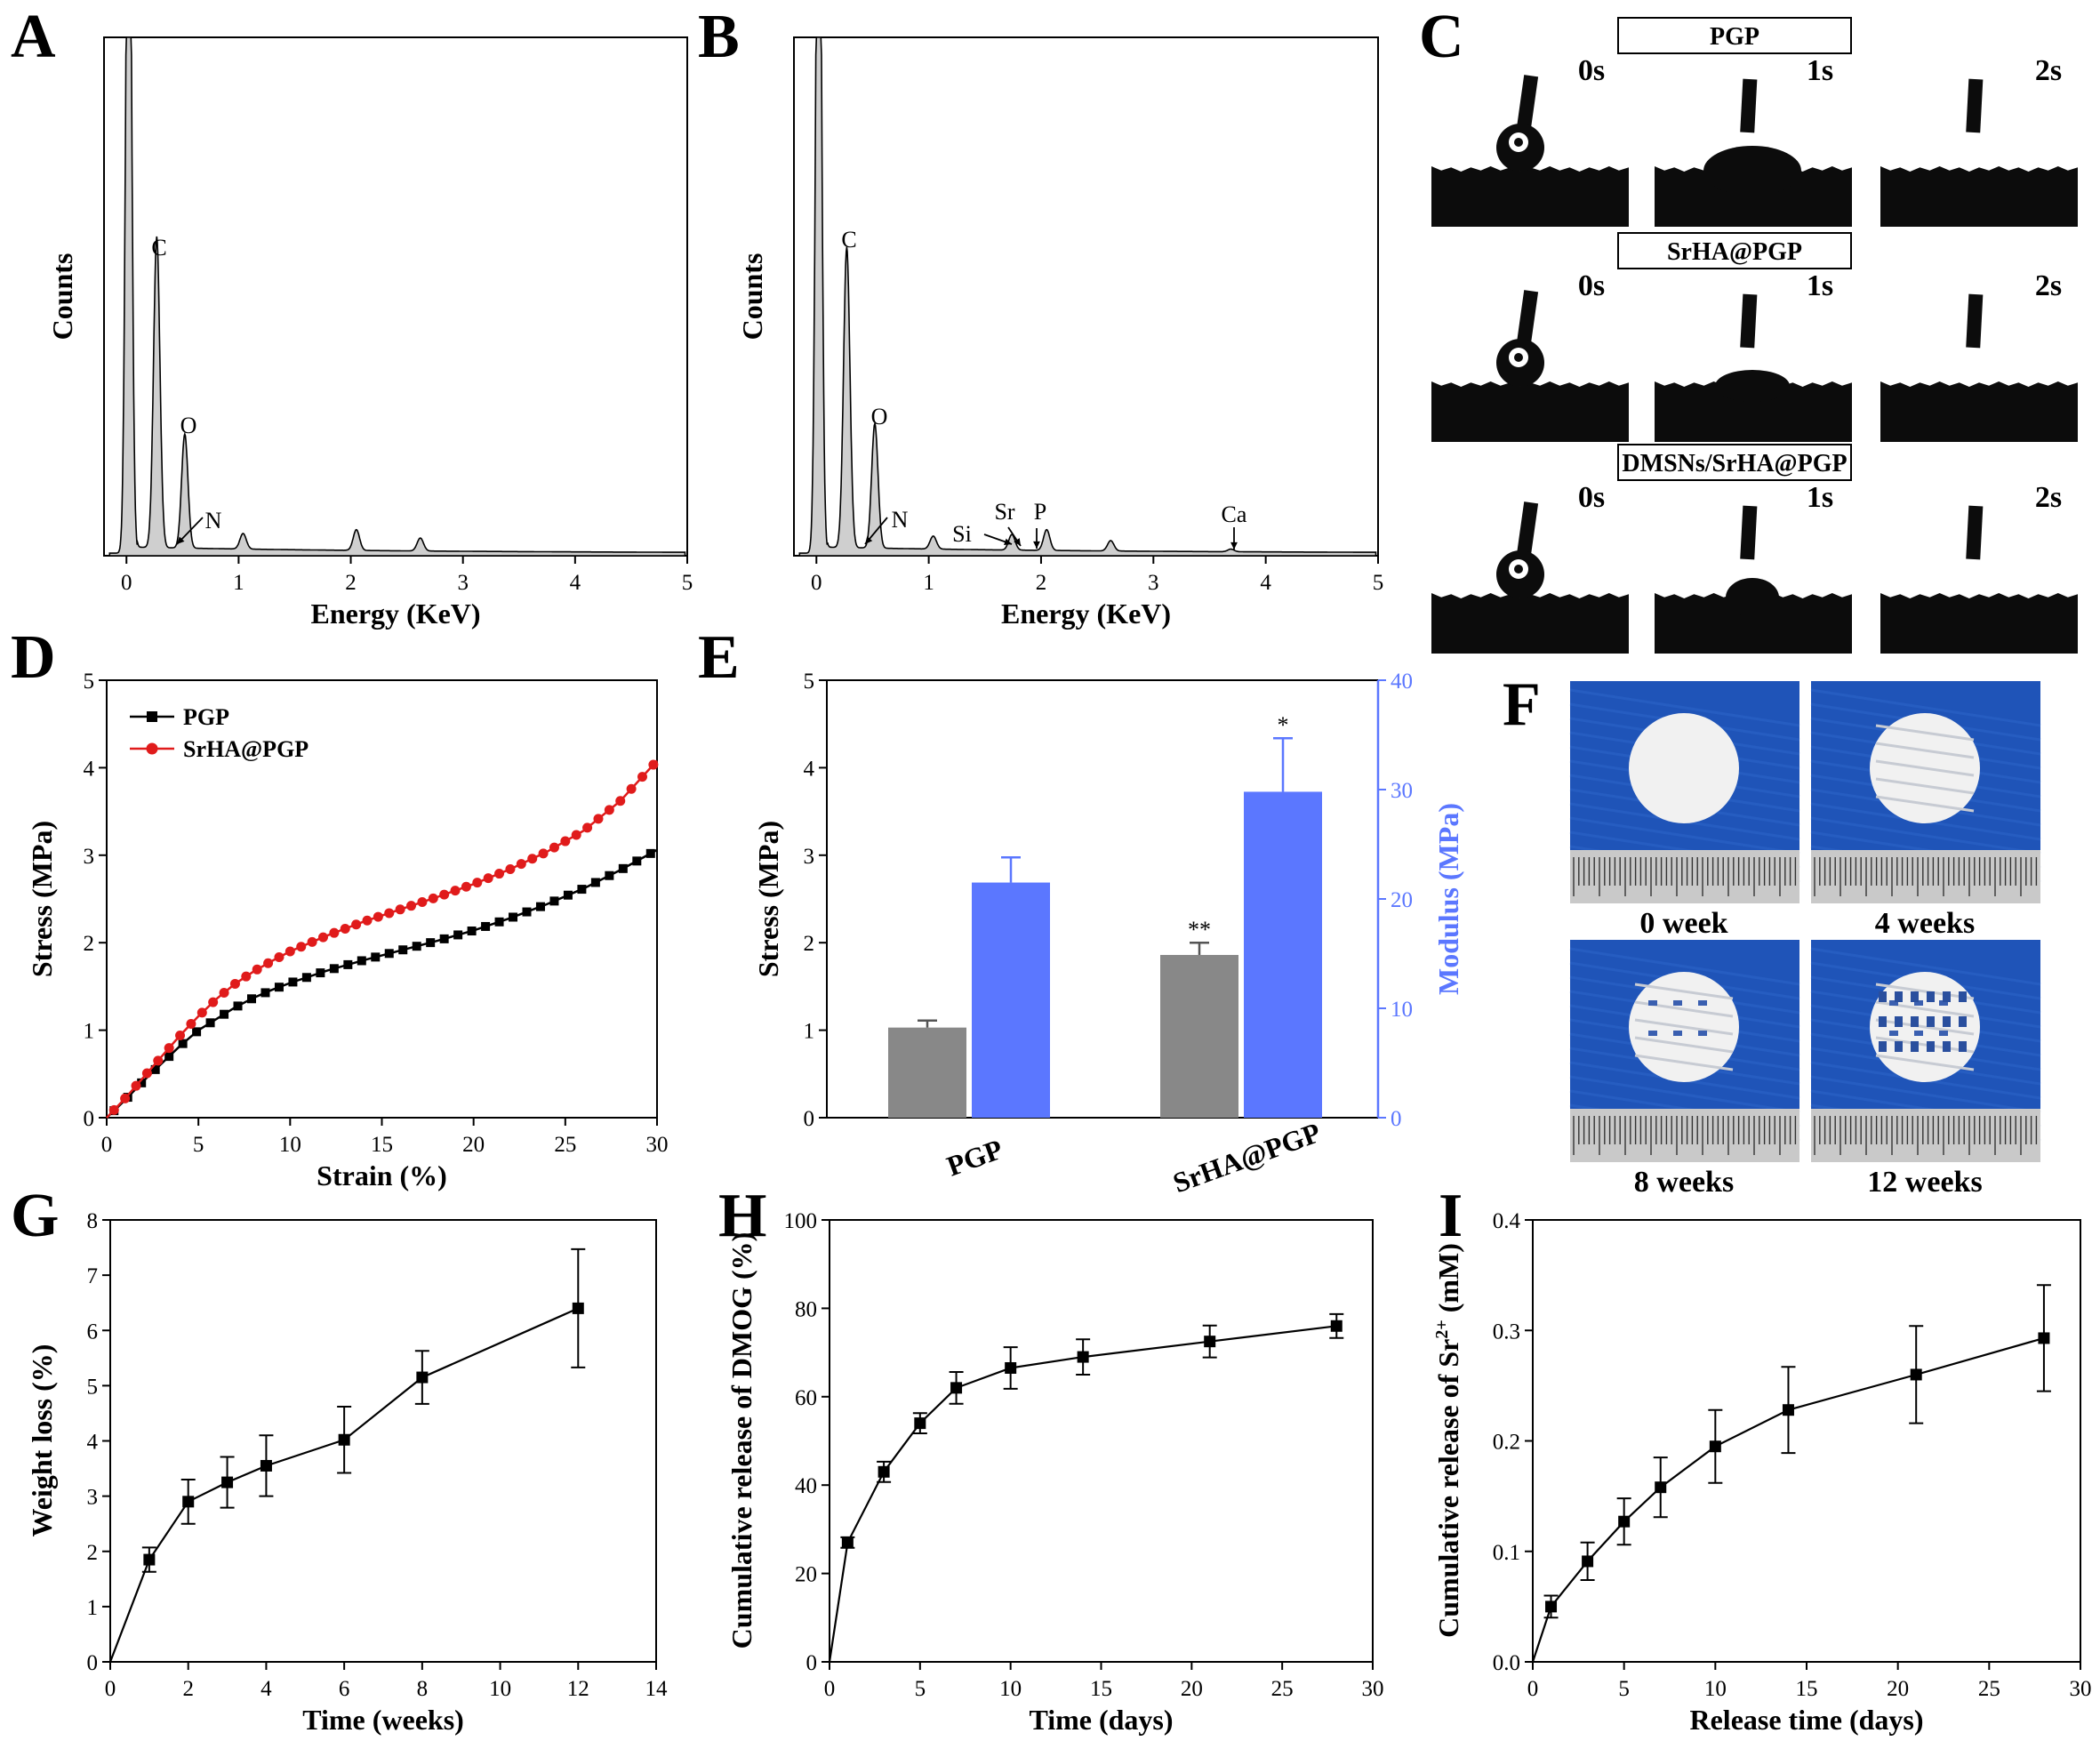  Describe the element at coordinates (974, 1158) in the screenshot. I see `category-label: PGP` at that location.